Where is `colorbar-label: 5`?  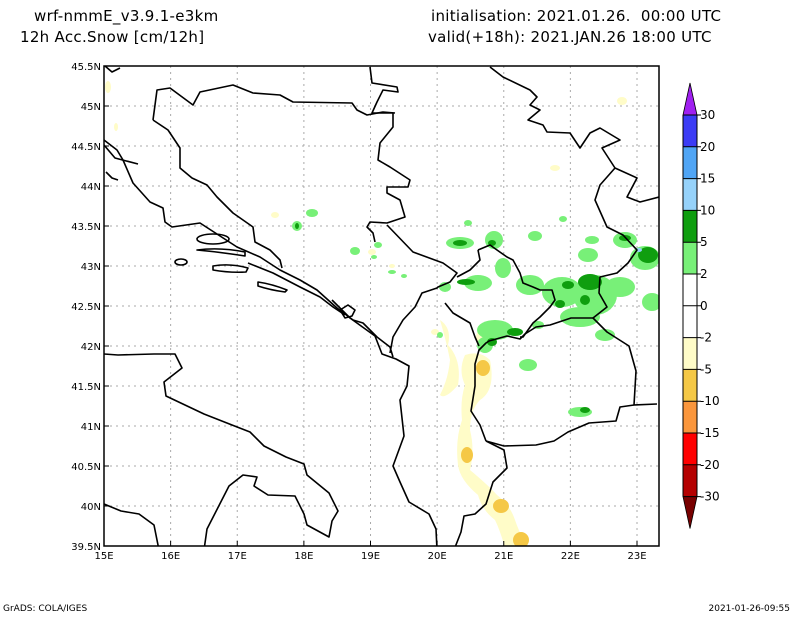 colorbar-label: 5 is located at coordinates (704, 242).